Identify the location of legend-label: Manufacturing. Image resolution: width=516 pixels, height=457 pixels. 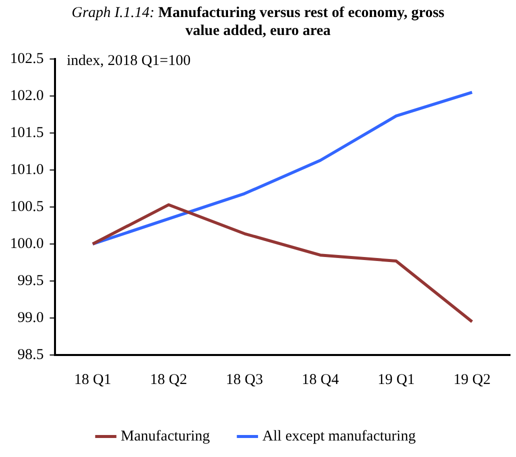
(165, 436).